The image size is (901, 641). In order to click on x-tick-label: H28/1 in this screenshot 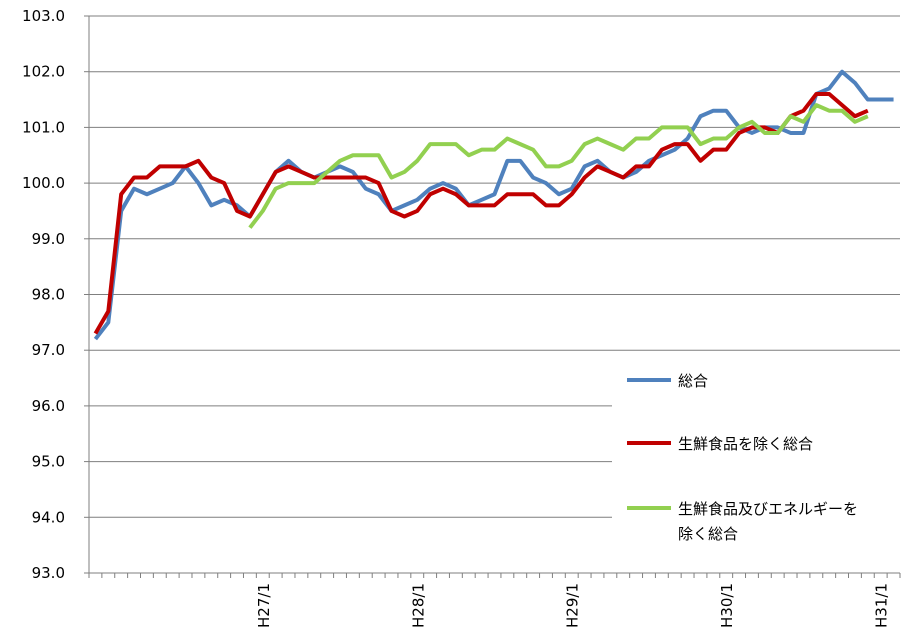, I will do `click(418, 605)`.